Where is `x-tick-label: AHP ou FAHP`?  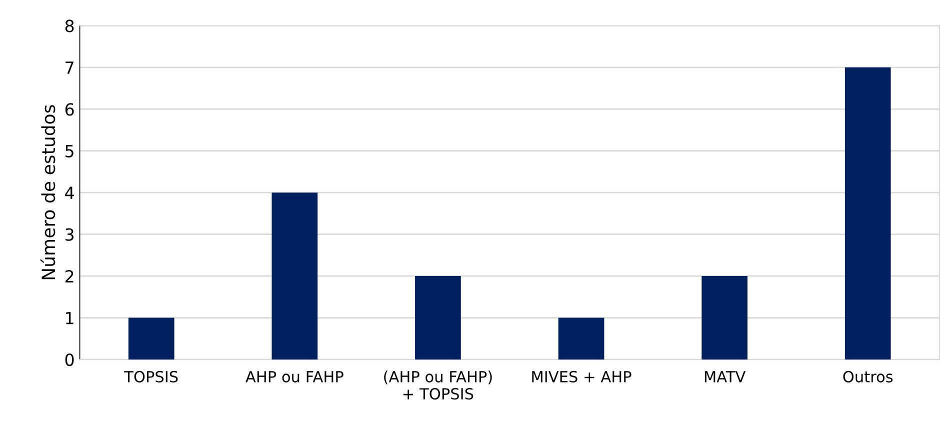 x-tick-label: AHP ou FAHP is located at coordinates (295, 376).